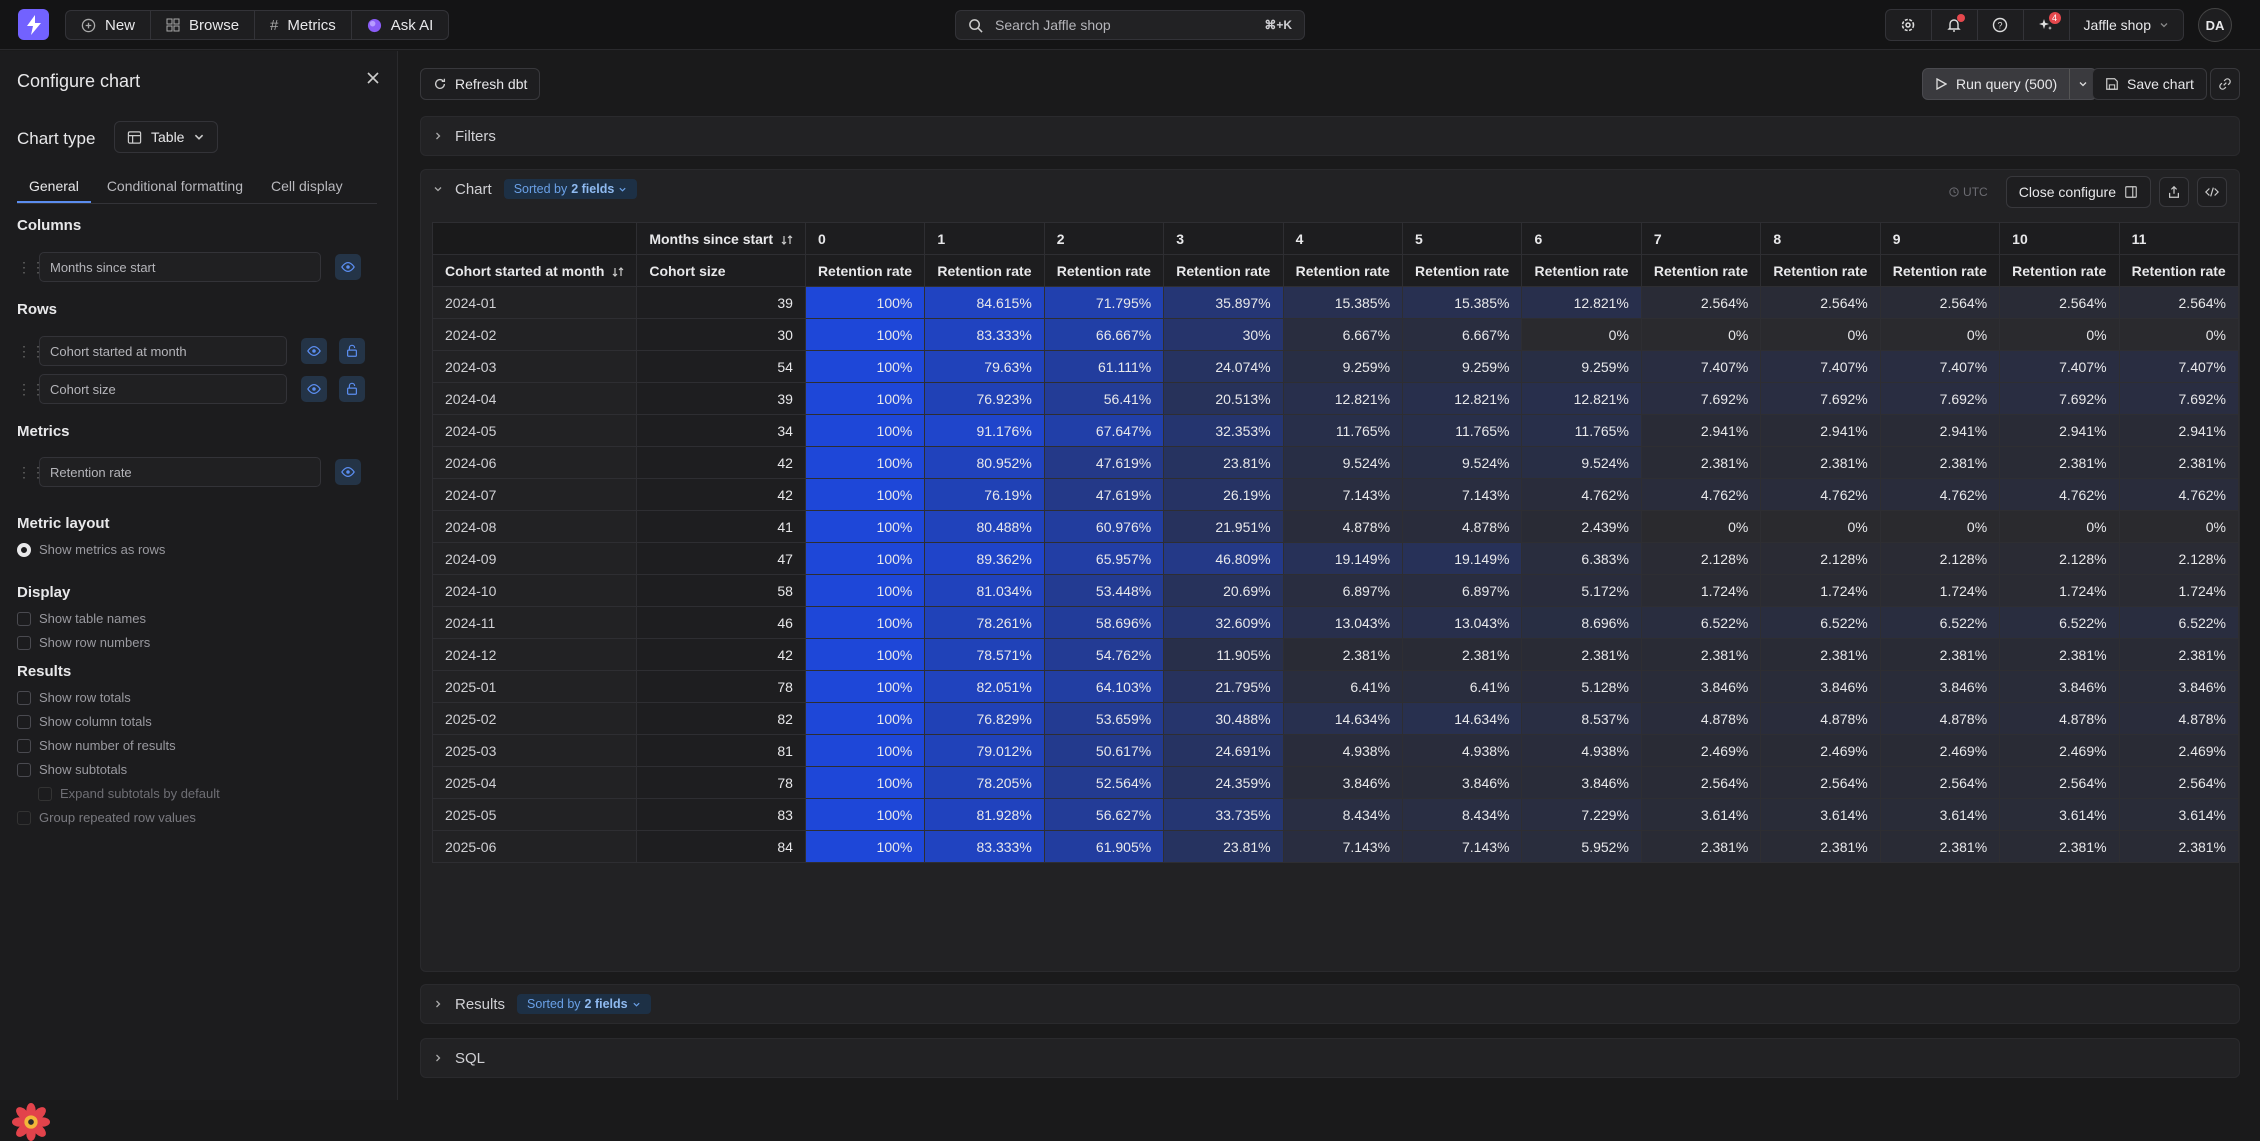 This screenshot has height=1141, width=2260. What do you see at coordinates (400, 25) in the screenshot?
I see `ask-ai-button: Ask AI` at bounding box center [400, 25].